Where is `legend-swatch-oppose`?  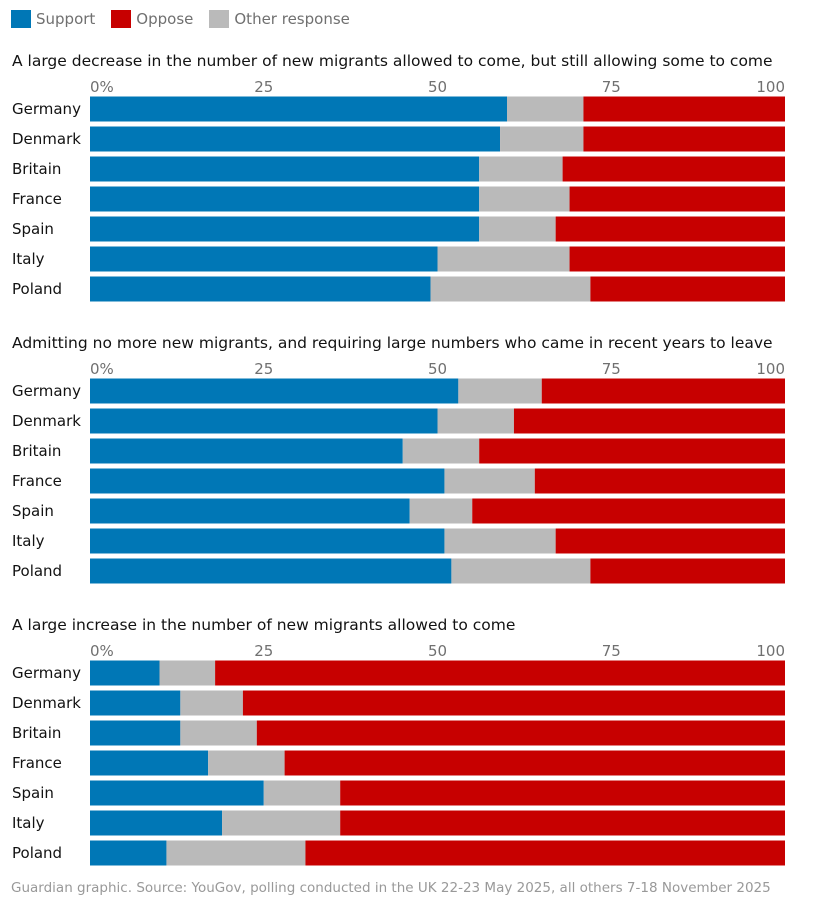 legend-swatch-oppose is located at coordinates (121, 19).